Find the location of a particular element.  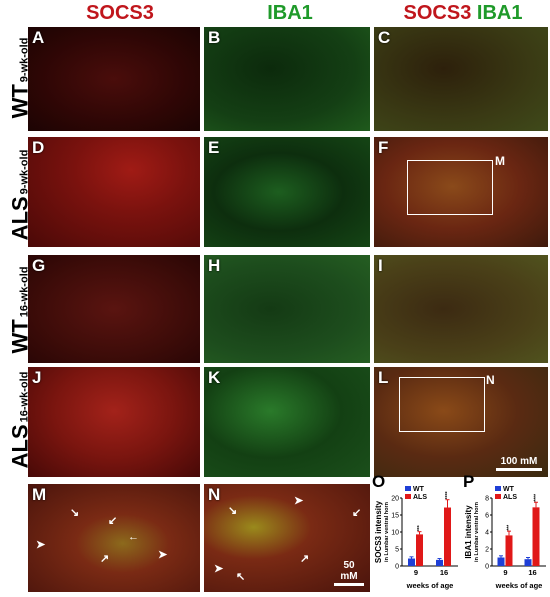

panel-i: I is located at coordinates (461, 309).